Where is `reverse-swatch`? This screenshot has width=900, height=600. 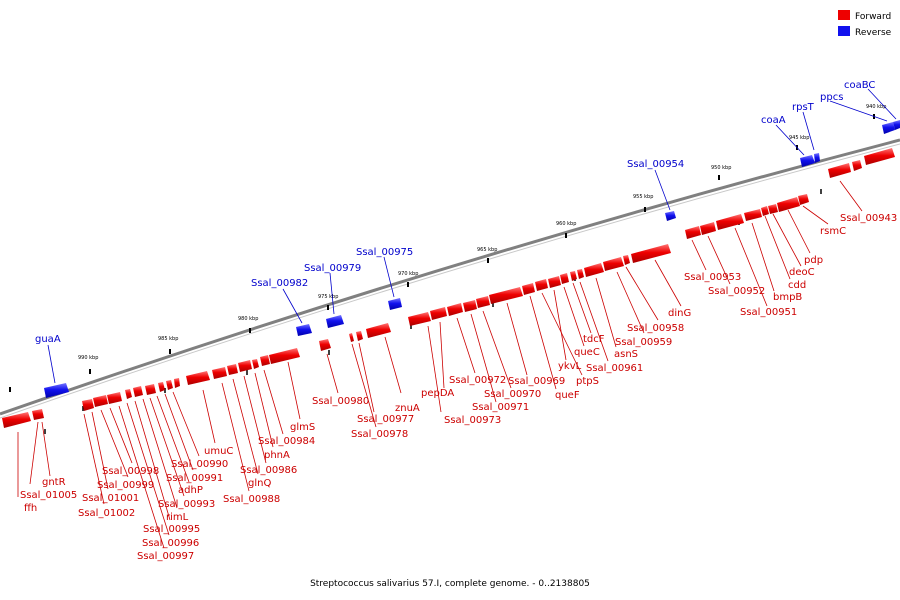
reverse-swatch is located at coordinates (844, 31).